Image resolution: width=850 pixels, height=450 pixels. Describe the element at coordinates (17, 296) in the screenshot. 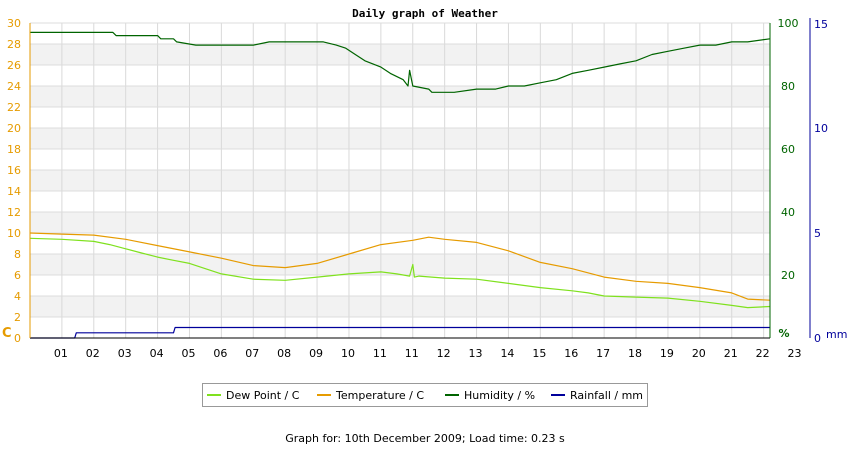

I see `left-axis-tick-label: 4` at that location.